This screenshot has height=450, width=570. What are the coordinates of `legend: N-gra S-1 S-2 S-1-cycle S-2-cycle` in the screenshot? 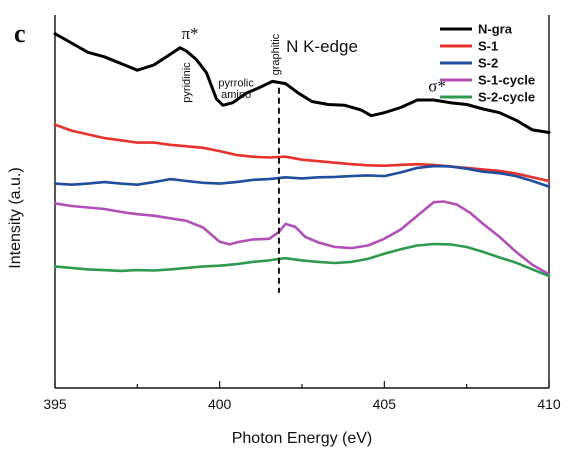 It's located at (487, 63).